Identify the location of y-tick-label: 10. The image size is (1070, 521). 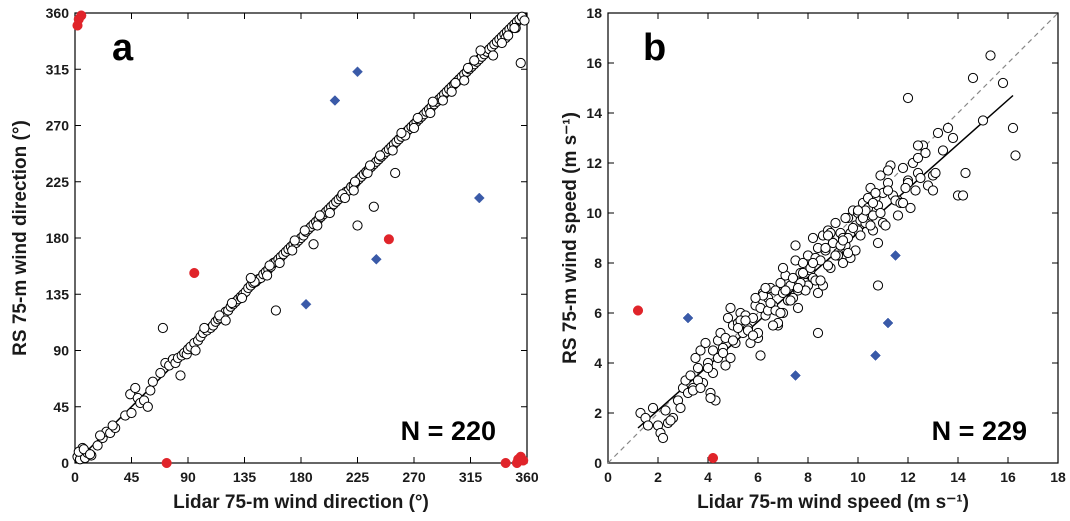
(594, 213).